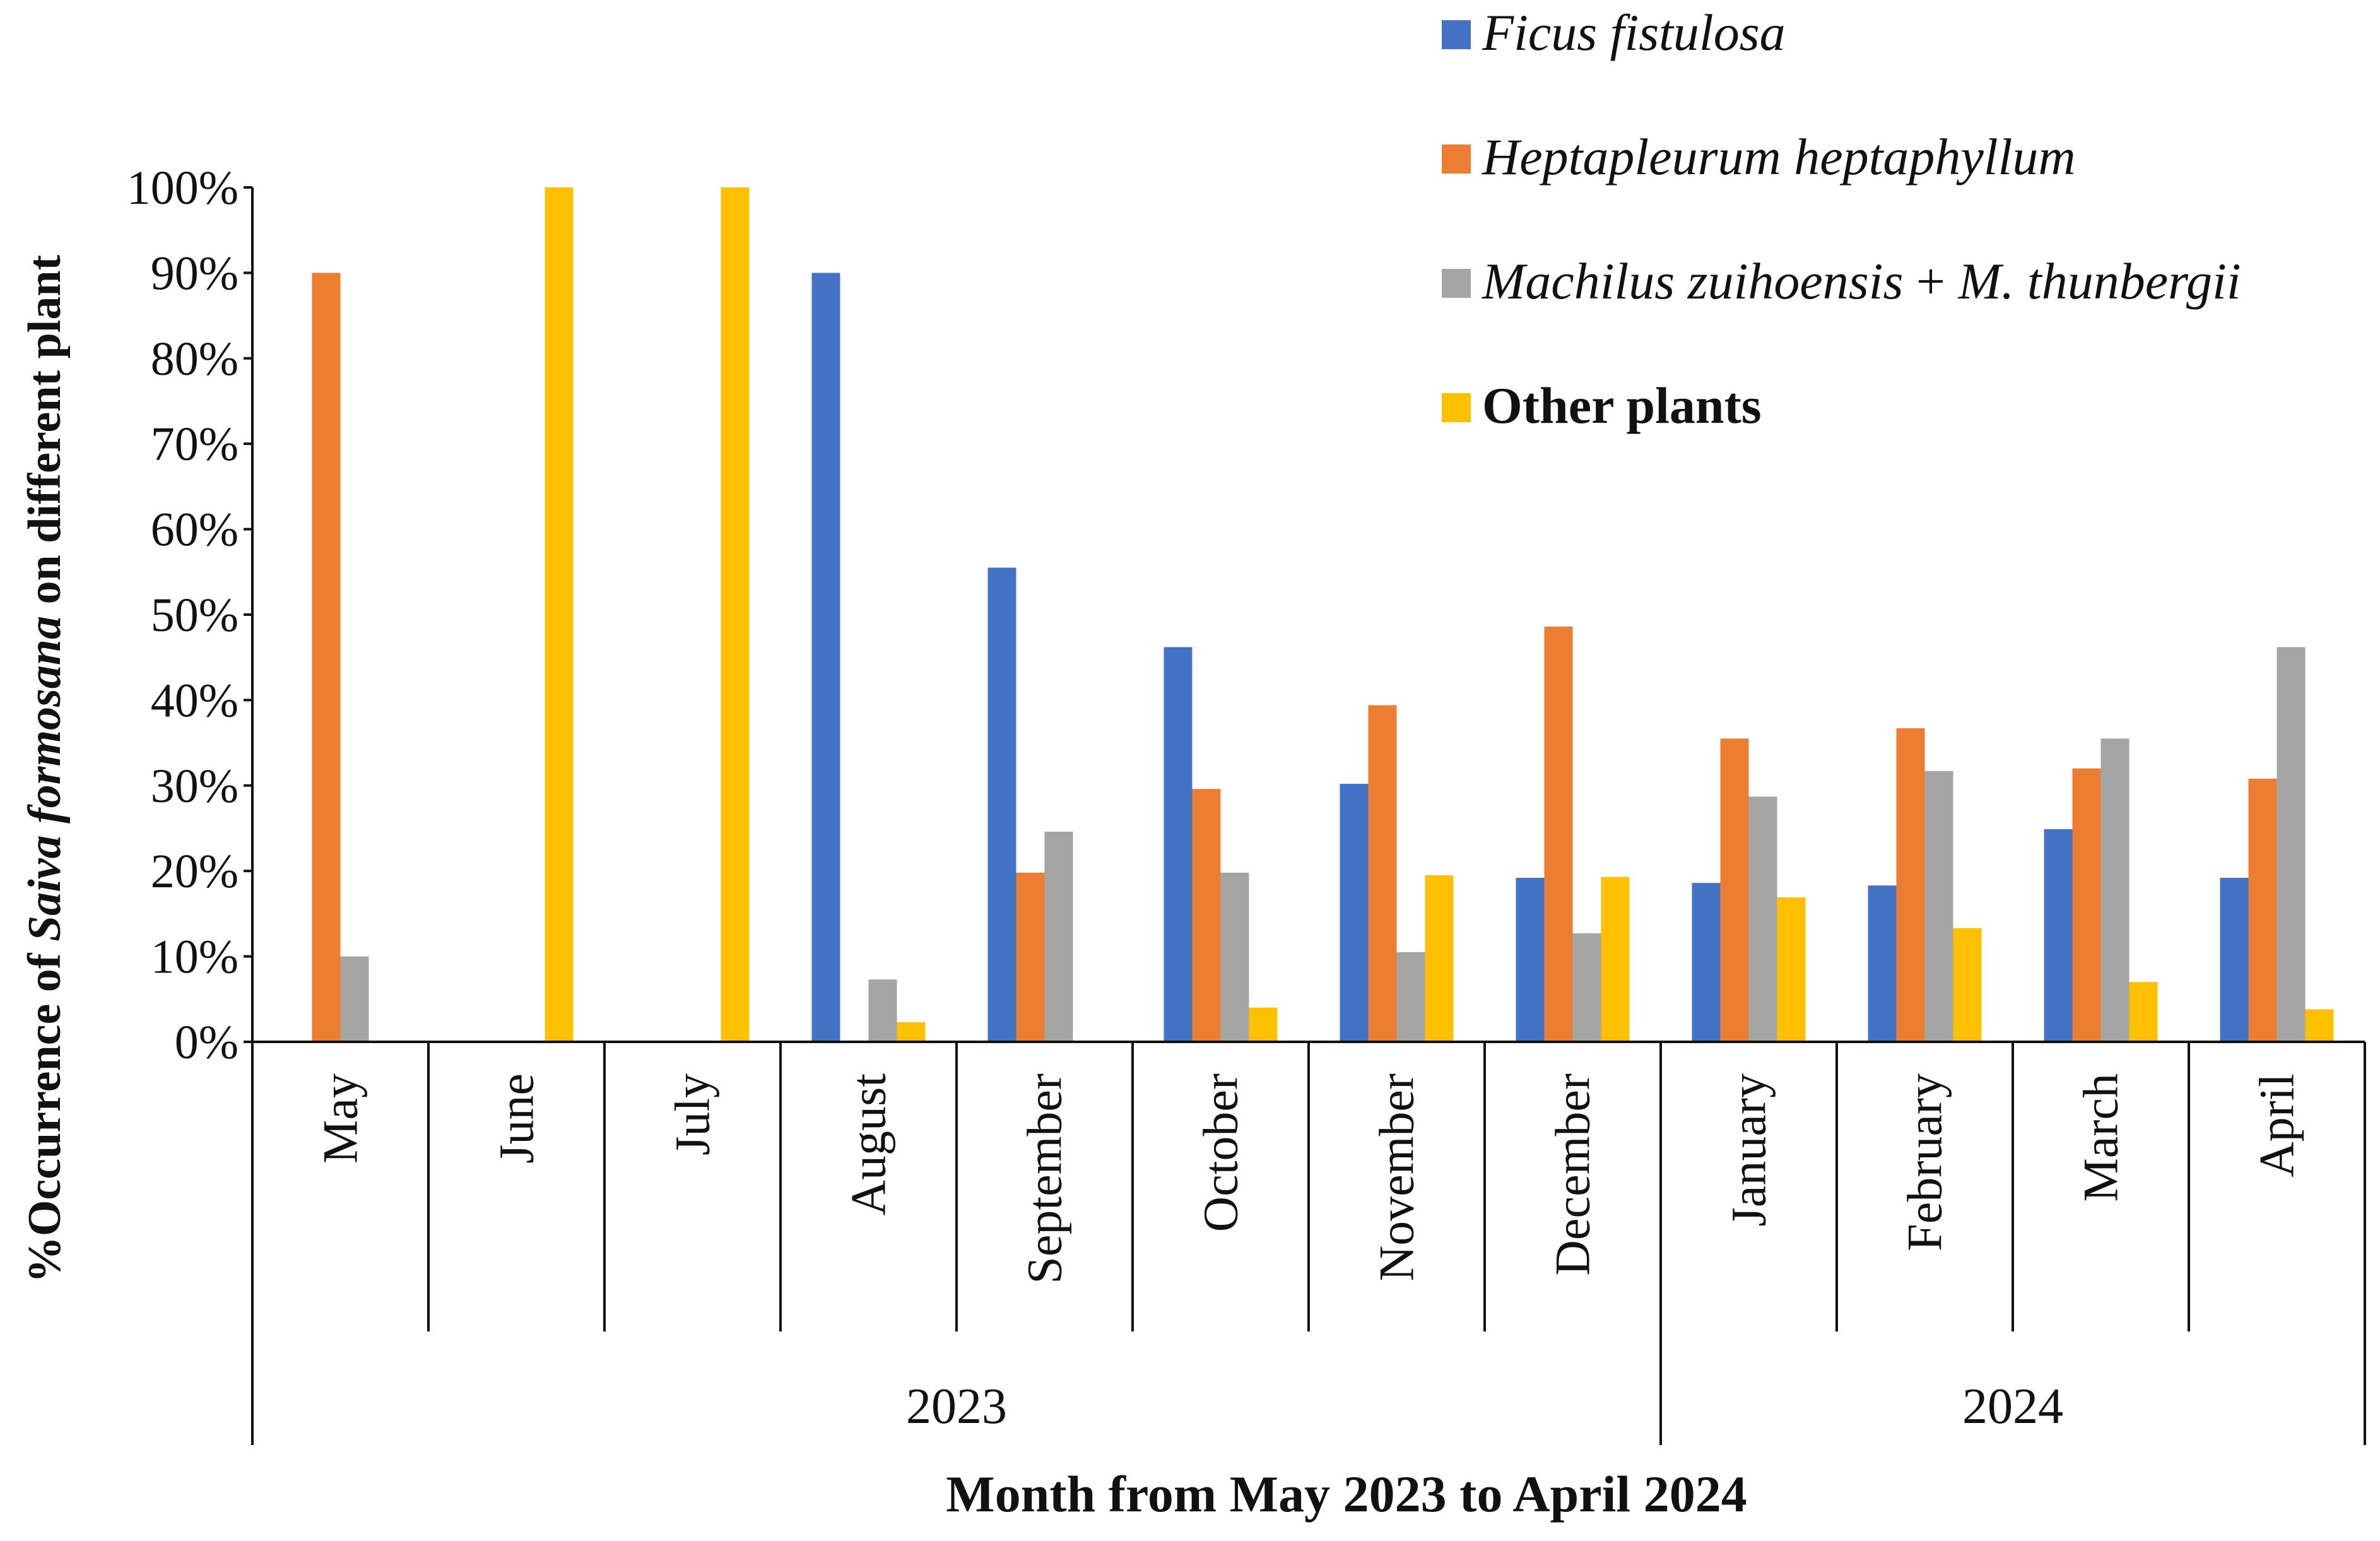 The height and width of the screenshot is (1541, 2380). Describe the element at coordinates (183, 188) in the screenshot. I see `y-tick-label: 100%` at that location.